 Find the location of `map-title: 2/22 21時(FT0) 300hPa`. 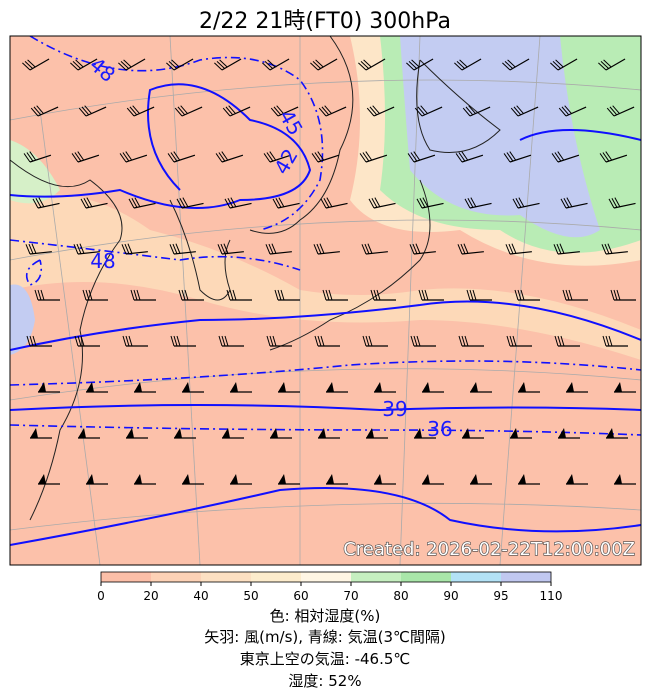

map-title: 2/22 21時(FT0) 300hPa is located at coordinates (325, 21).